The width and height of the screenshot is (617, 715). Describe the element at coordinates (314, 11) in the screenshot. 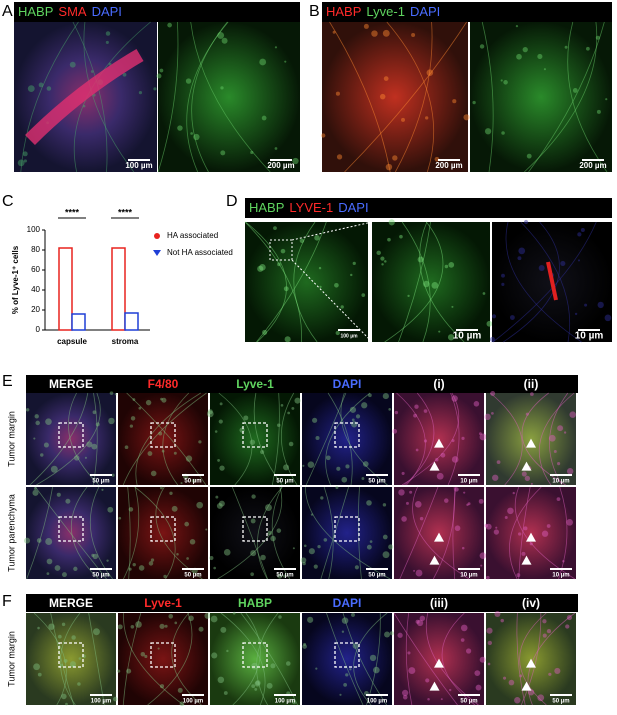

I see `panel-label: B` at that location.